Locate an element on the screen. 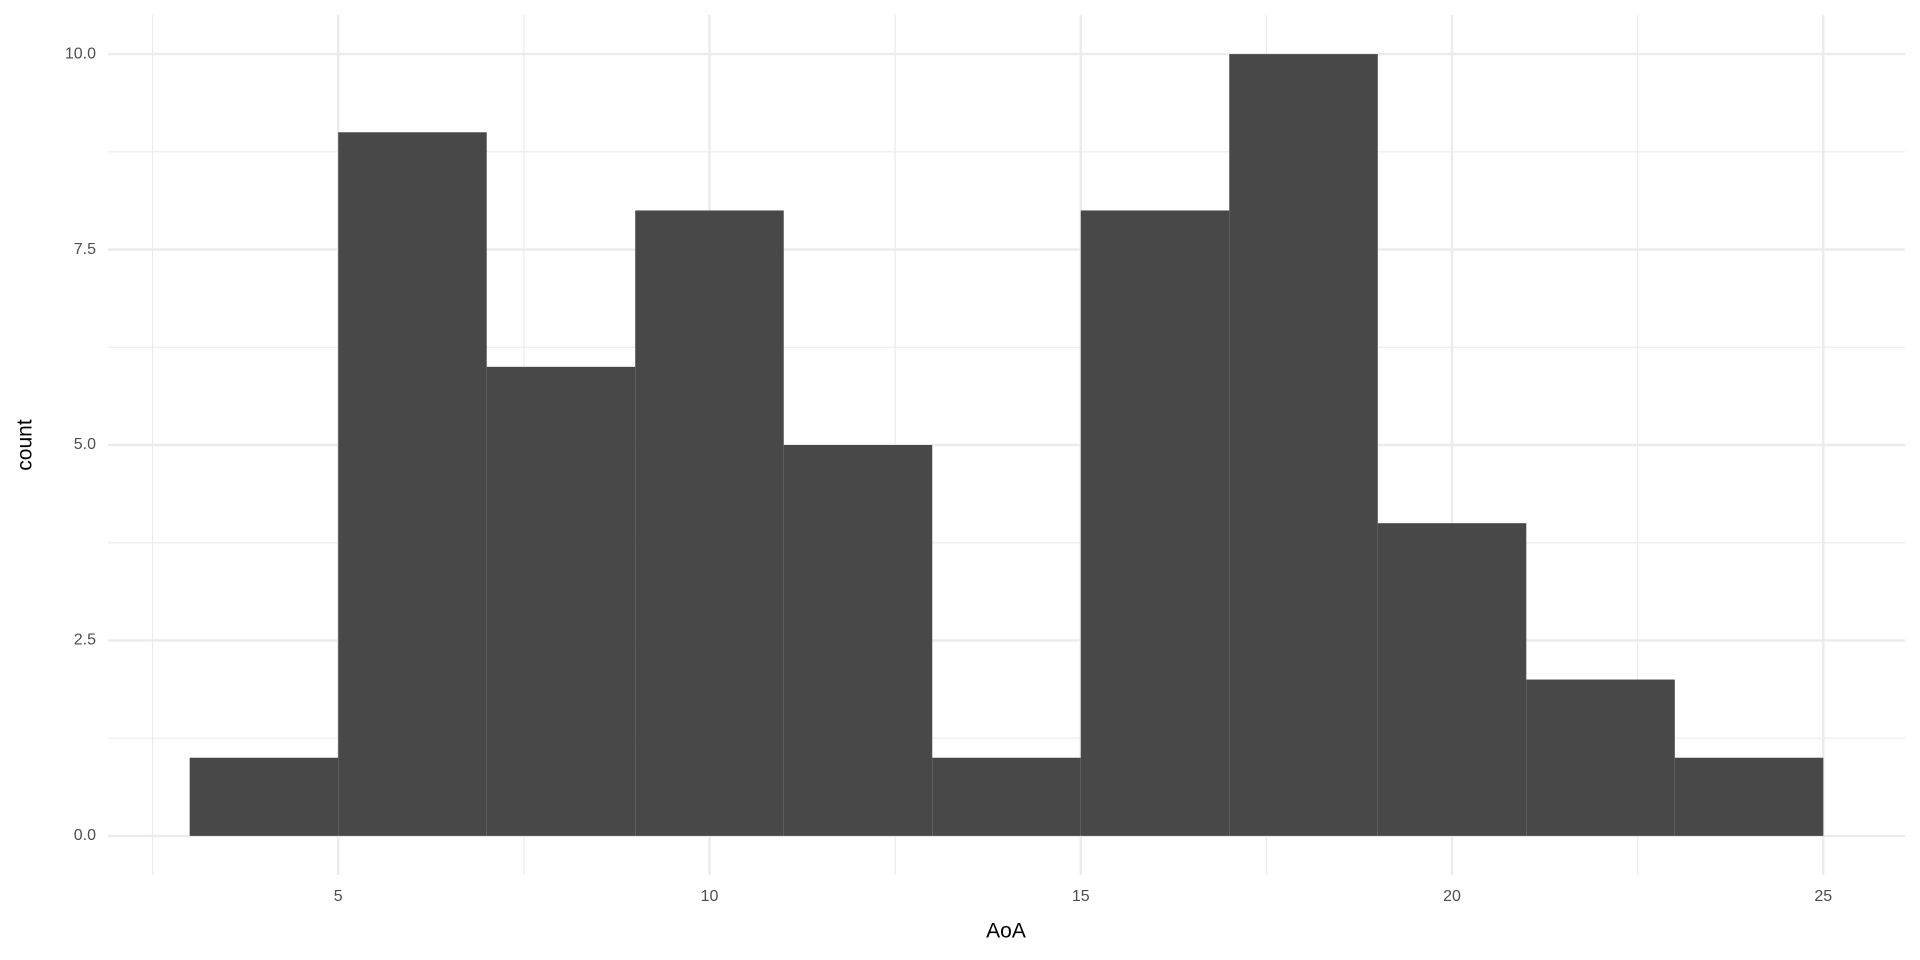 The height and width of the screenshot is (960, 1920). y-tick-label: 10.0 is located at coordinates (80, 53).